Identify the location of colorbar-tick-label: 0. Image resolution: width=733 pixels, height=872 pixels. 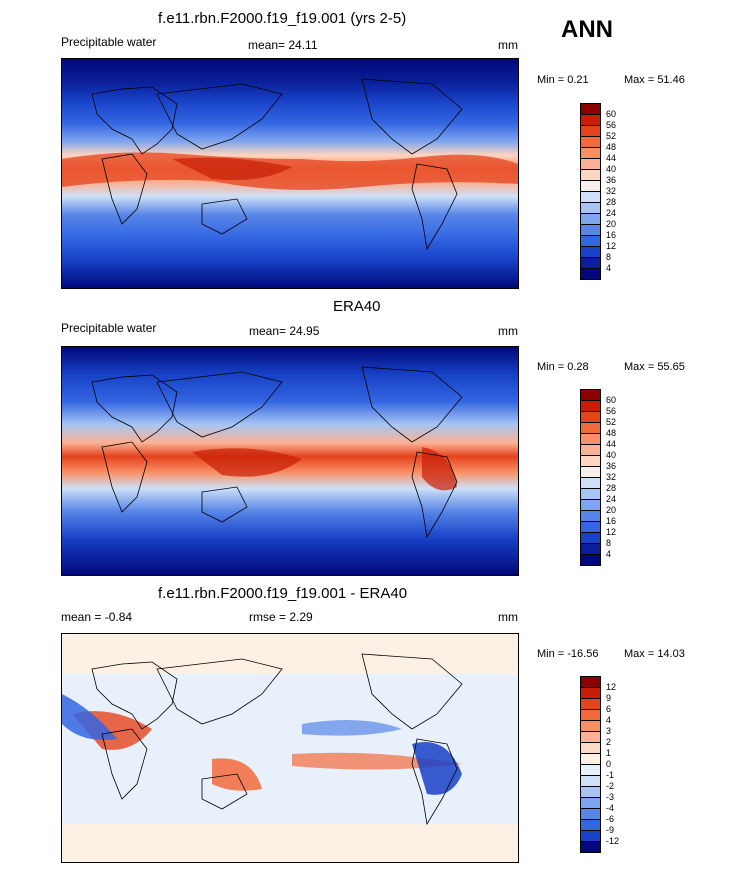
(609, 764).